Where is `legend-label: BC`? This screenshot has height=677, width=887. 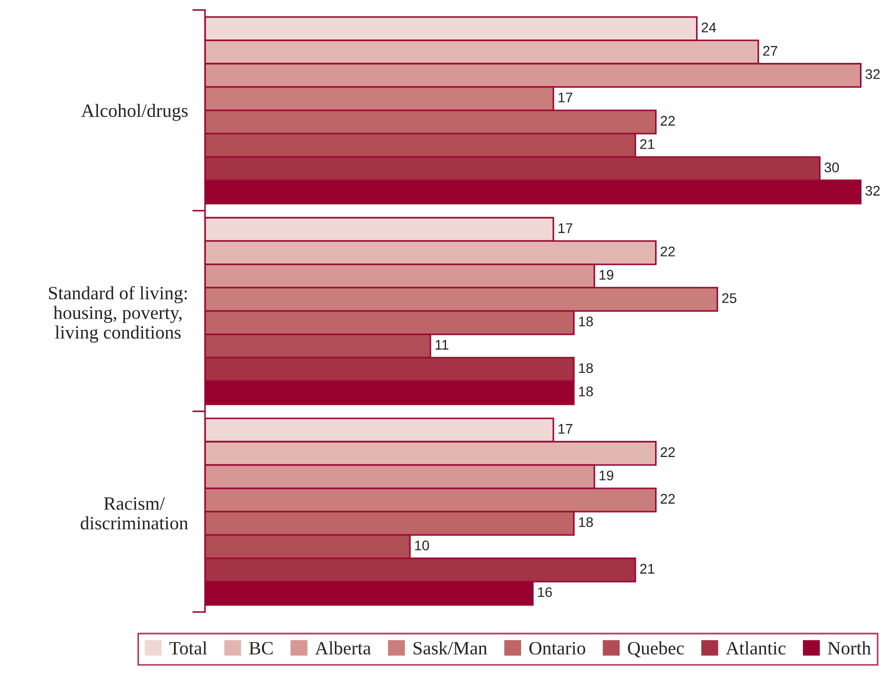 legend-label: BC is located at coordinates (261, 648).